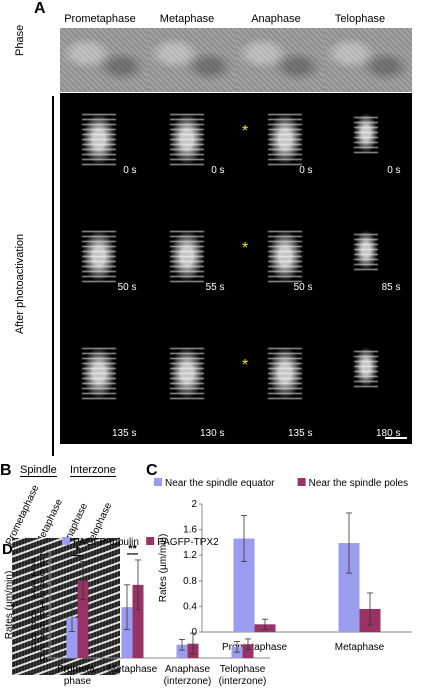  Describe the element at coordinates (53, 276) in the screenshot. I see `row-bracket` at that location.